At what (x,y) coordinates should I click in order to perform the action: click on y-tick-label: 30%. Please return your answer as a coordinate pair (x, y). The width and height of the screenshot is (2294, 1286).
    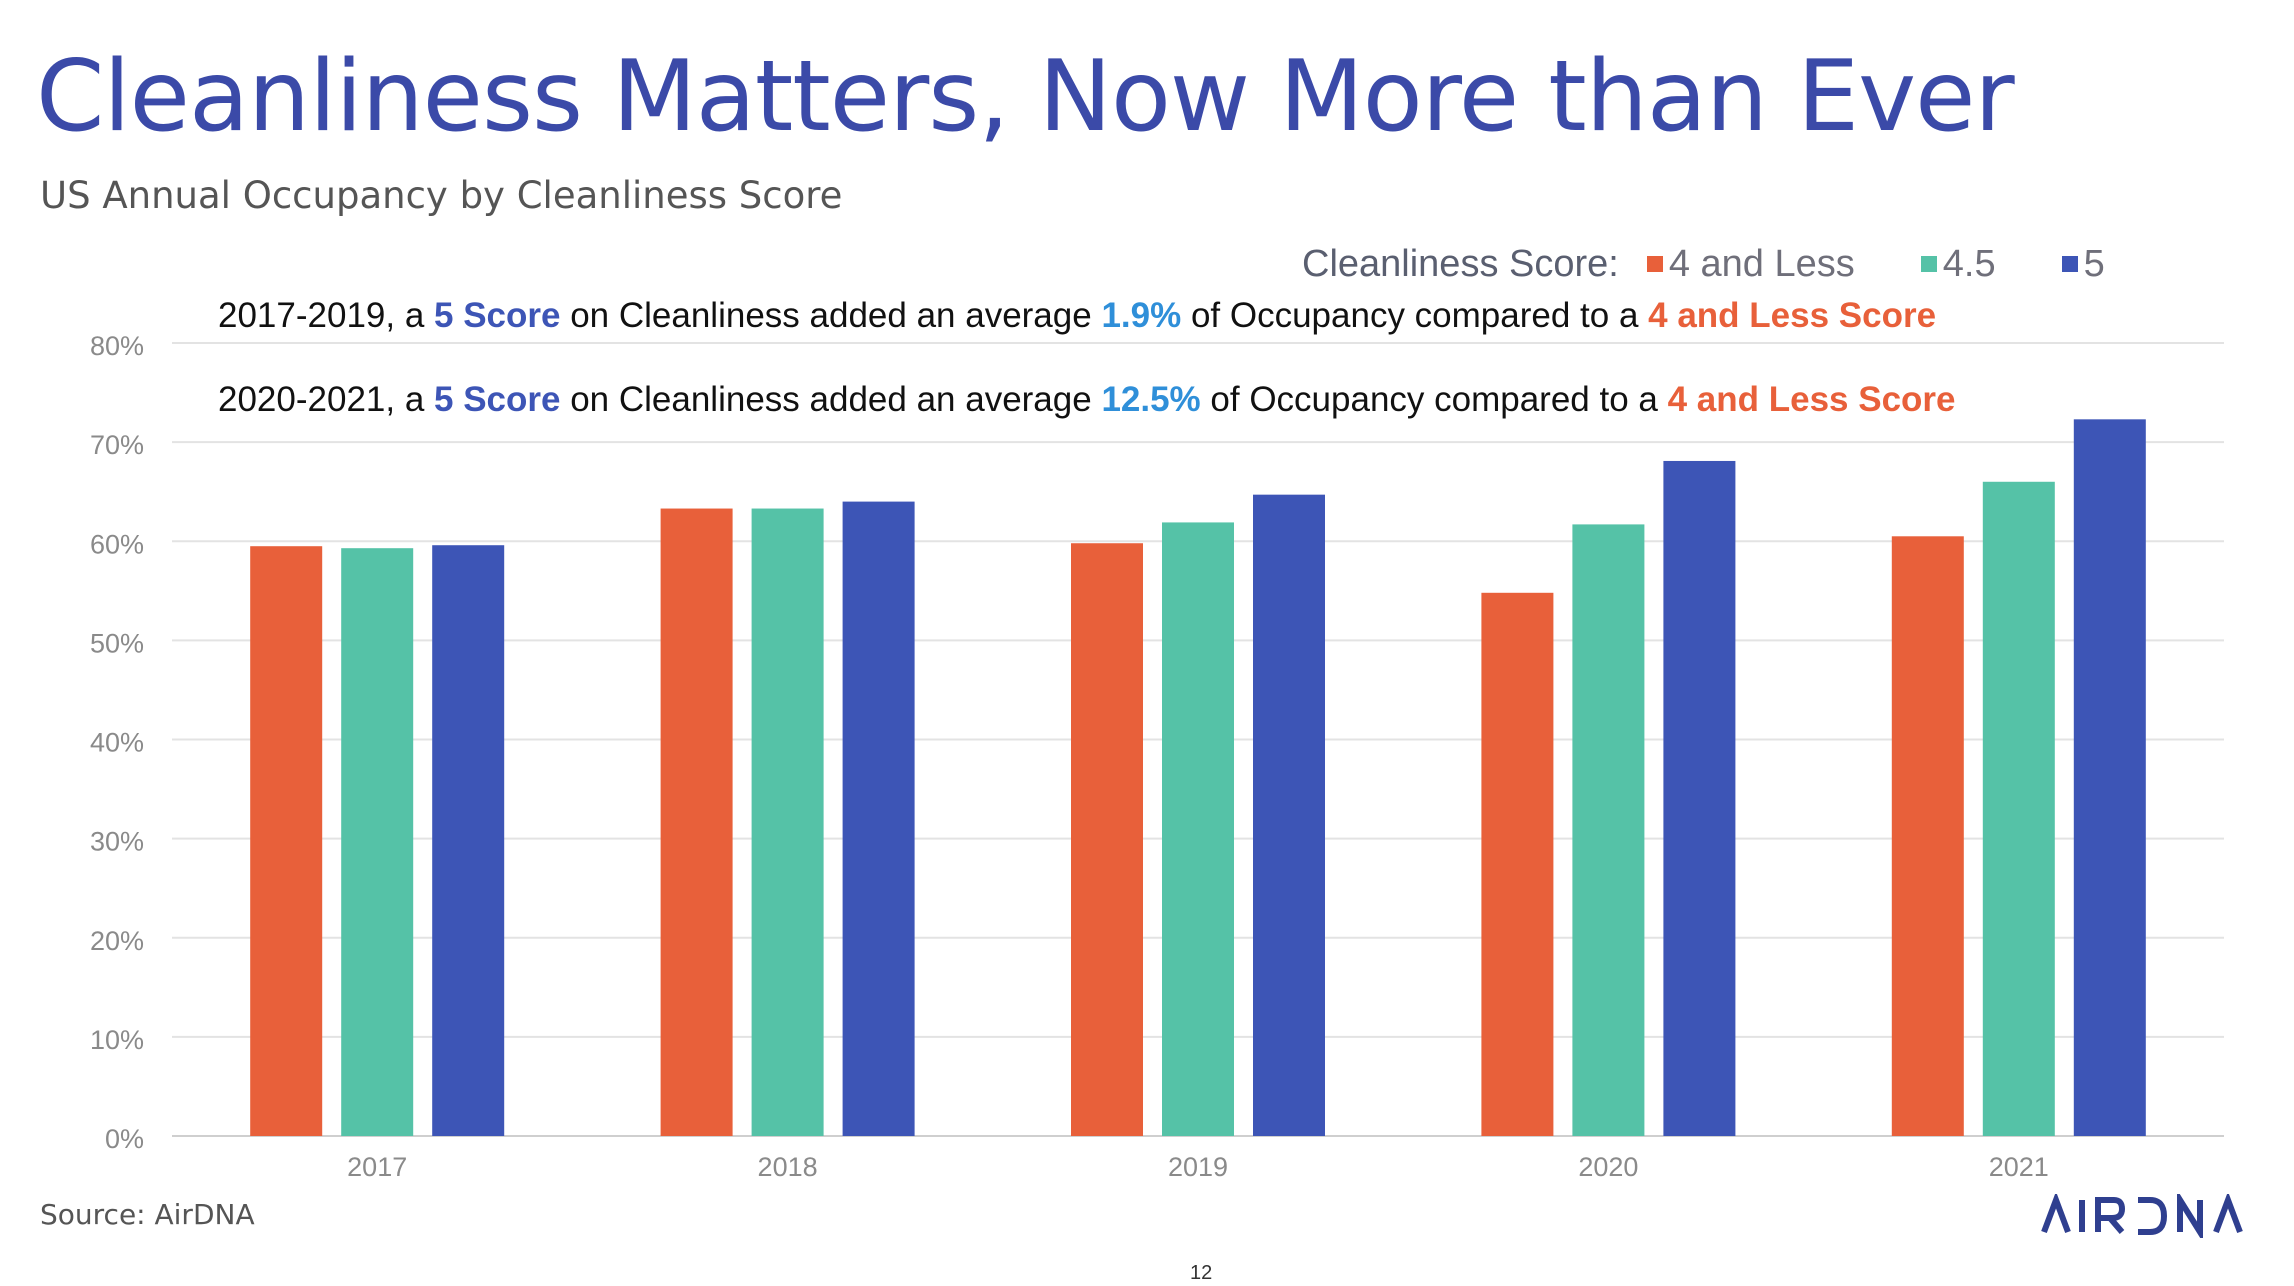
    Looking at the image, I should click on (117, 842).